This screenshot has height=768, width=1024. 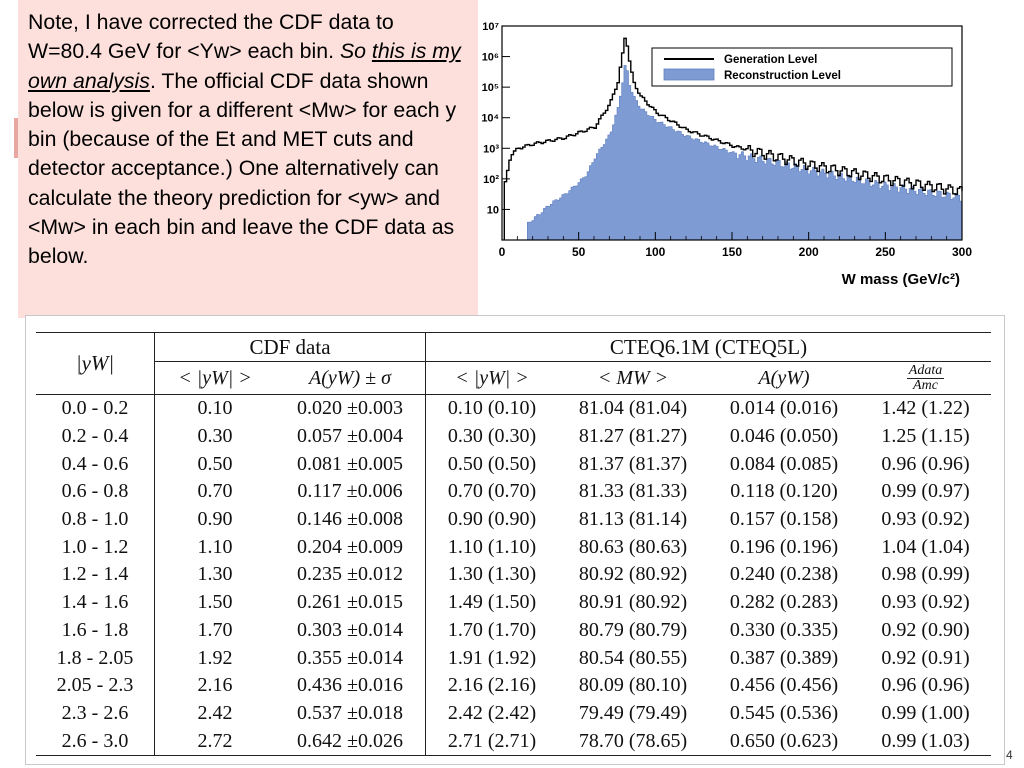 I want to click on header-group-cdf: CDF data, so click(x=290, y=347).